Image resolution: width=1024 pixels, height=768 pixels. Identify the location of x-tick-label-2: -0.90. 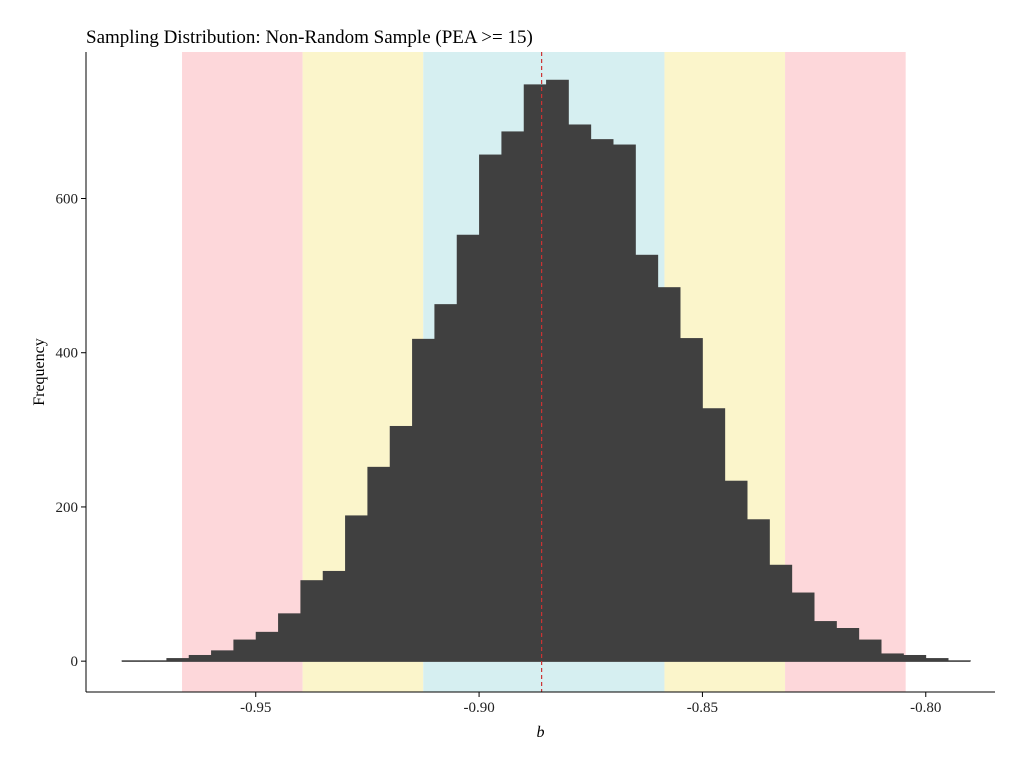
(478, 708).